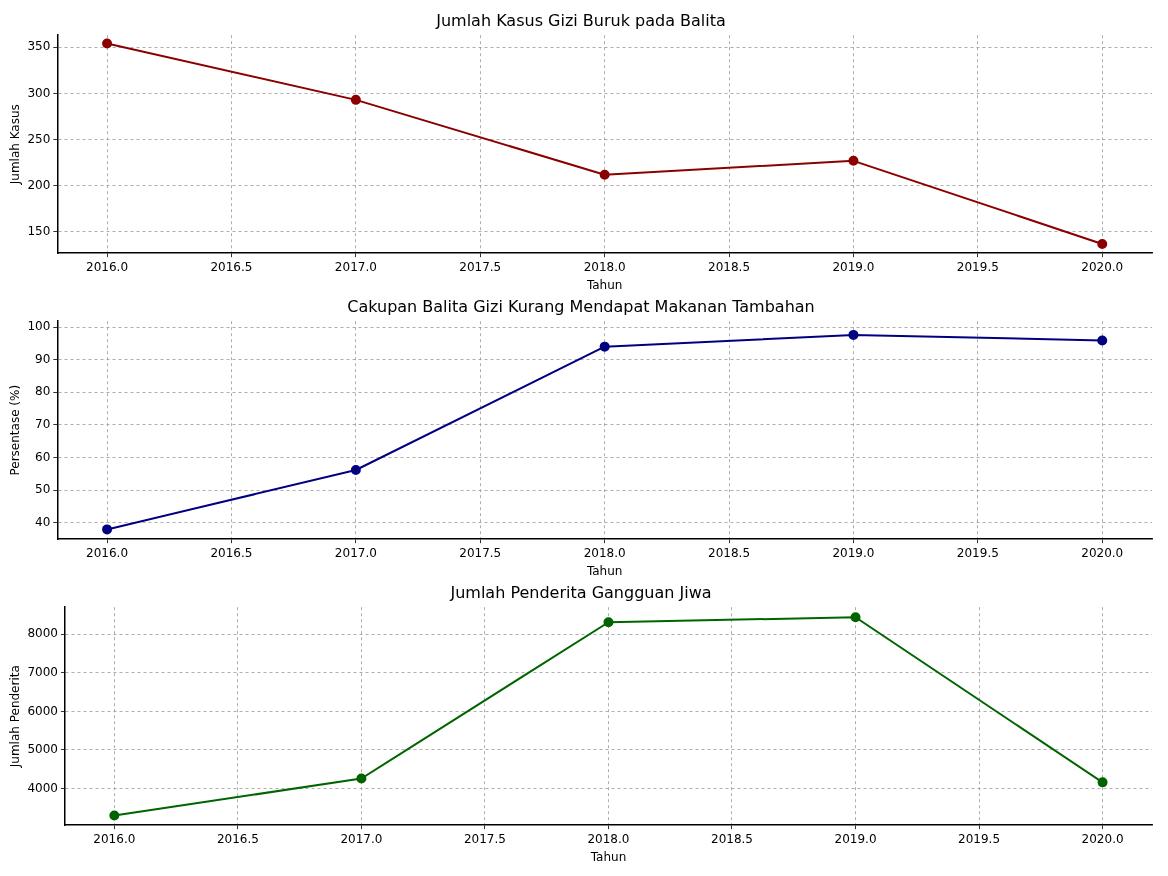 The image size is (1168, 876). What do you see at coordinates (15, 430) in the screenshot?
I see `y-axis-title: Persentase (%)` at bounding box center [15, 430].